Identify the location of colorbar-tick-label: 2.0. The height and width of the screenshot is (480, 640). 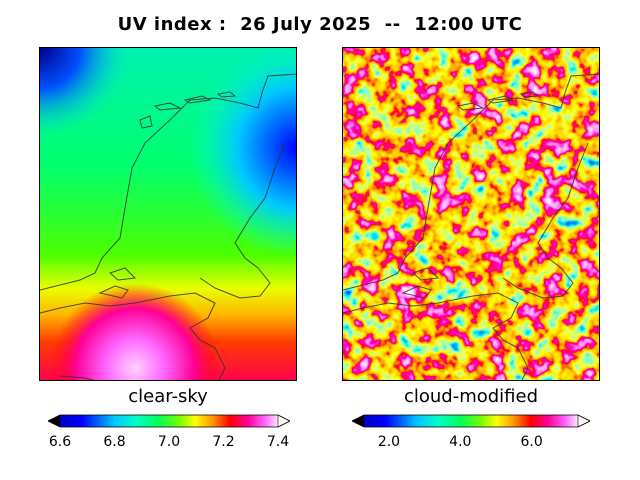
(389, 442).